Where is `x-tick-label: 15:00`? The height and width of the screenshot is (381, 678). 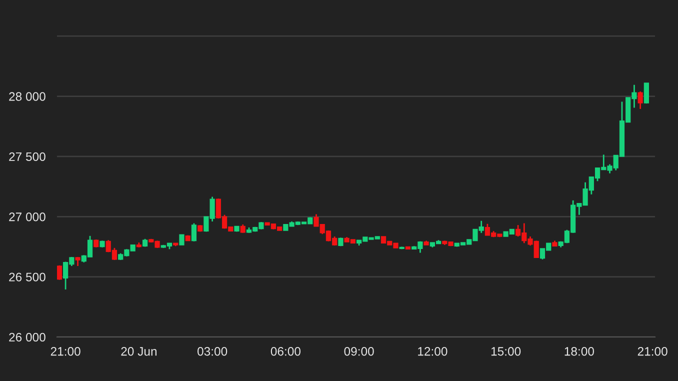 x-tick-label: 15:00 is located at coordinates (506, 351).